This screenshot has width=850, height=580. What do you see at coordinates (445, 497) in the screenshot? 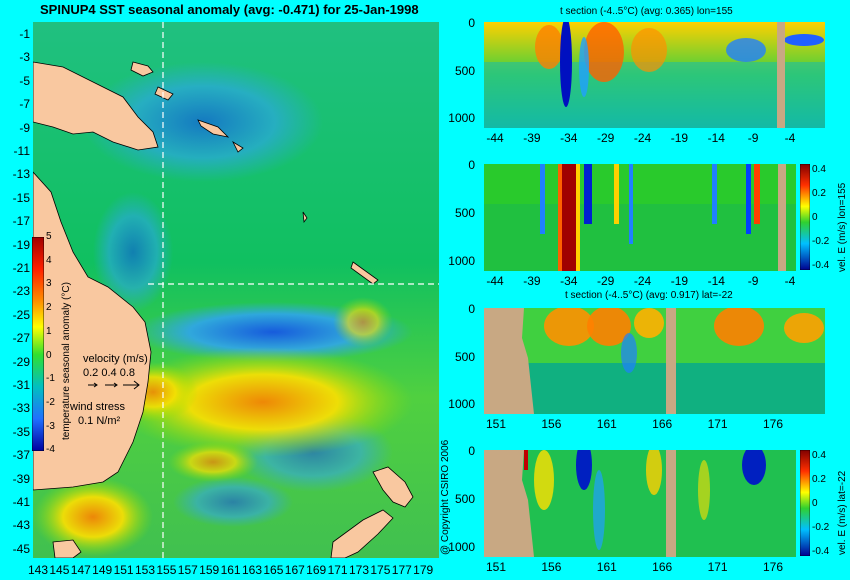
I see `copyright: @ Copyright CSIRO 2006` at bounding box center [445, 497].